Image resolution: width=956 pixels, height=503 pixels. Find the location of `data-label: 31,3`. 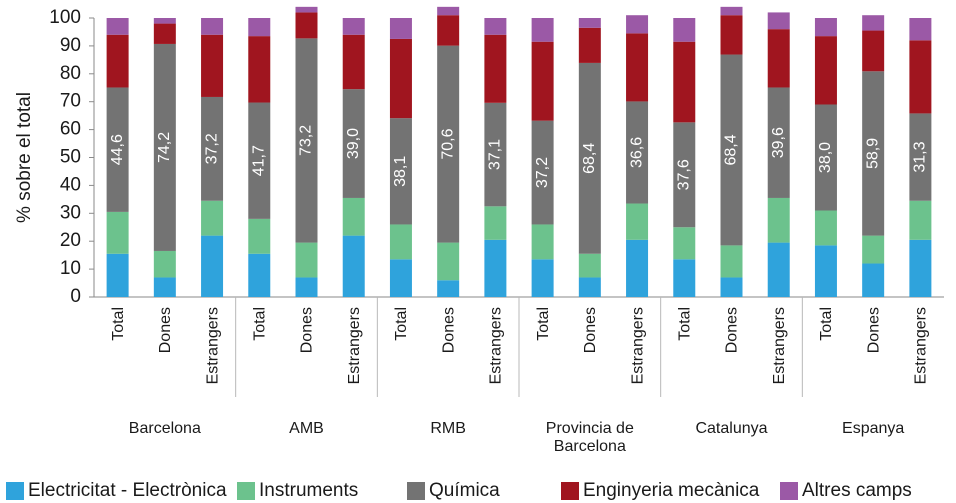

data-label: 31,3 is located at coordinates (920, 156).